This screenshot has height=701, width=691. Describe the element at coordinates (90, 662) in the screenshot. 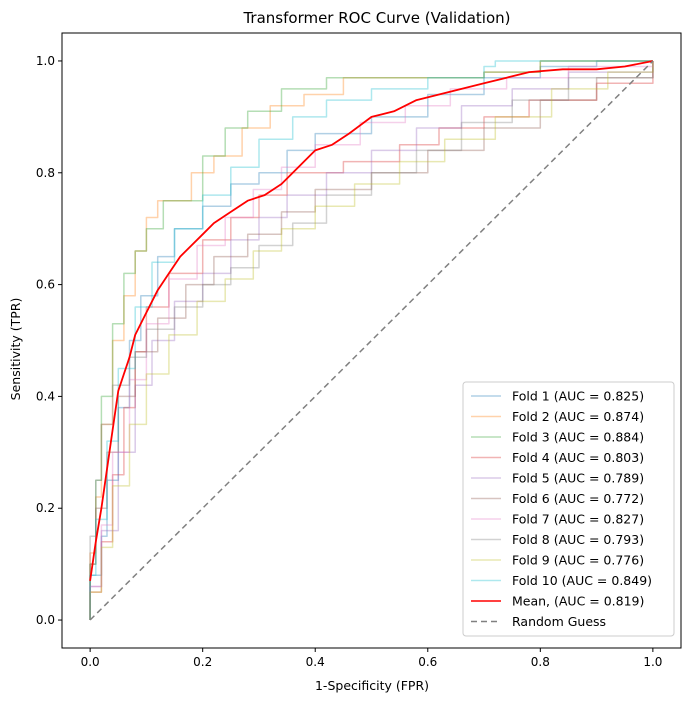

I see `x-tick-label: 0.0` at that location.